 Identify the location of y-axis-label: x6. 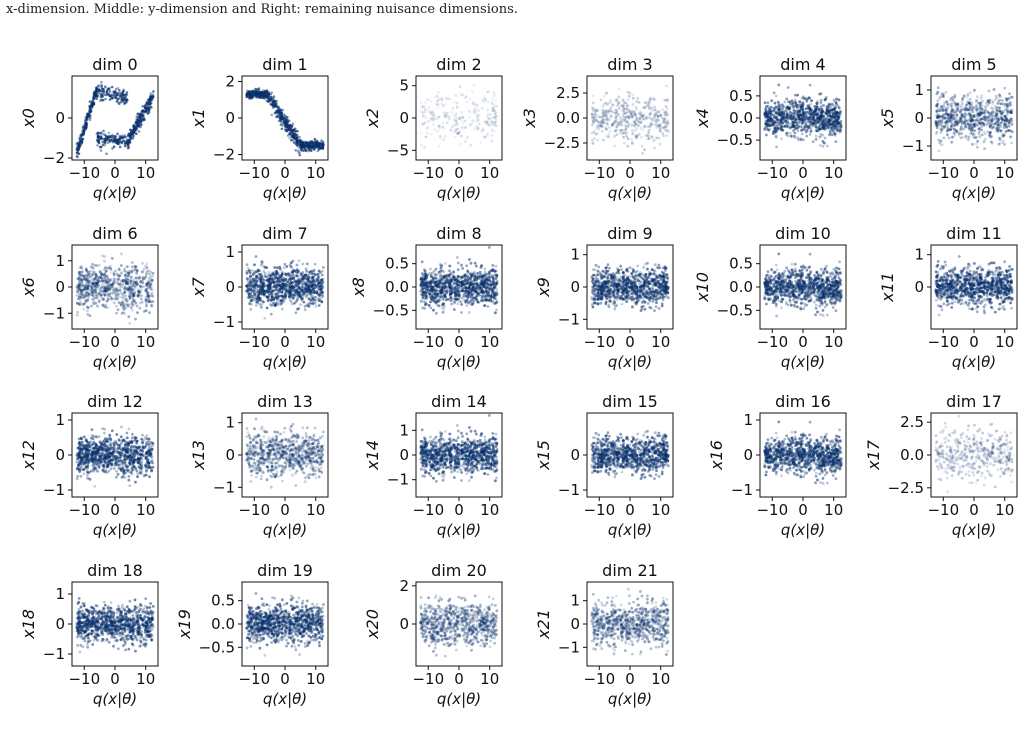
(28, 287).